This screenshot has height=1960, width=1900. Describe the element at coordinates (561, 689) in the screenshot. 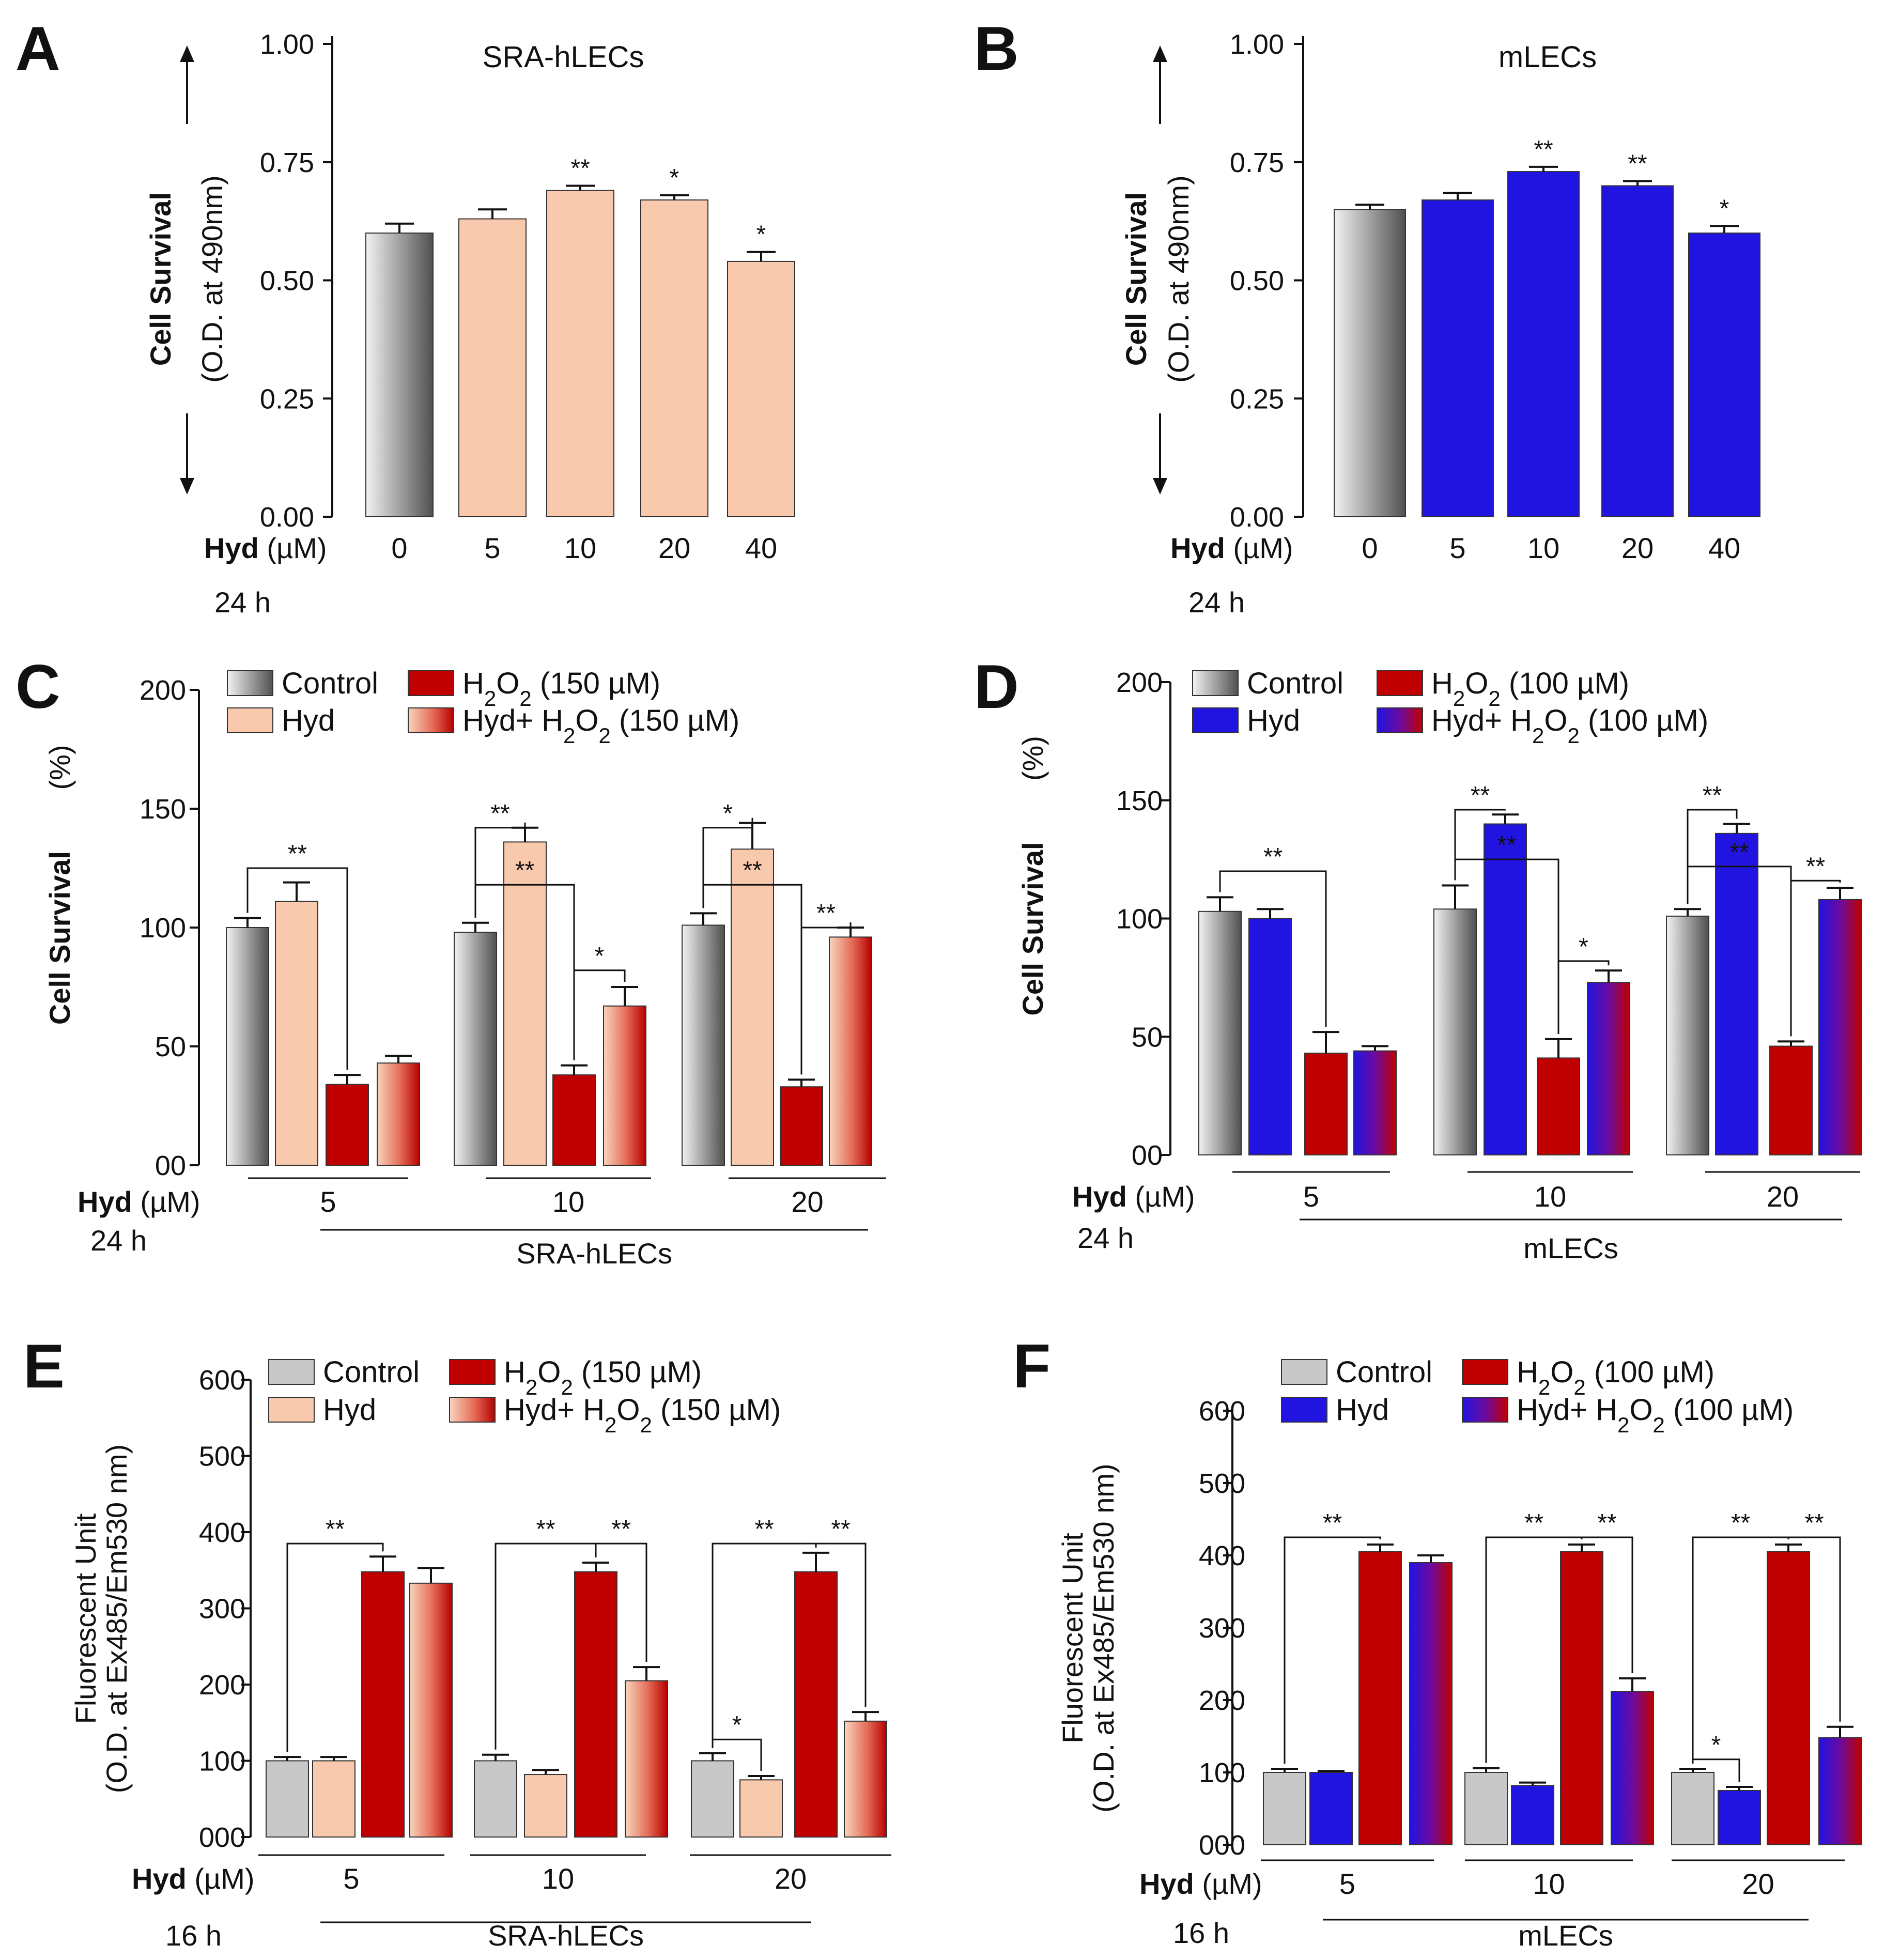

I see `legend-entry: H2O2 (150 µM)` at that location.